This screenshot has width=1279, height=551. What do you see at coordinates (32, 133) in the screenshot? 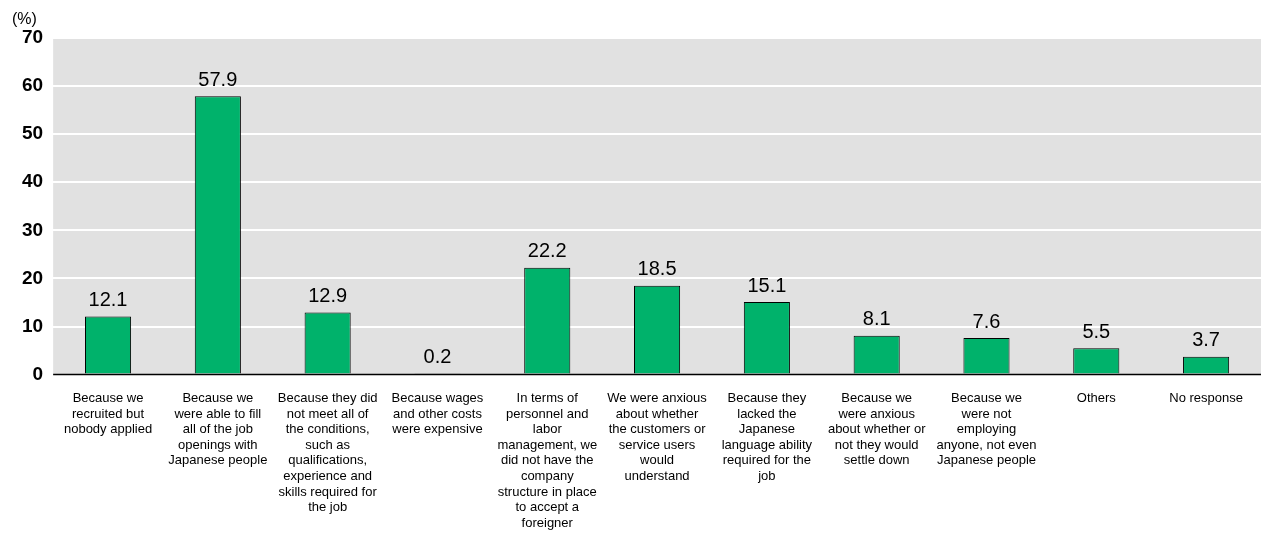
I see `y-tick-label: 50` at bounding box center [32, 133].